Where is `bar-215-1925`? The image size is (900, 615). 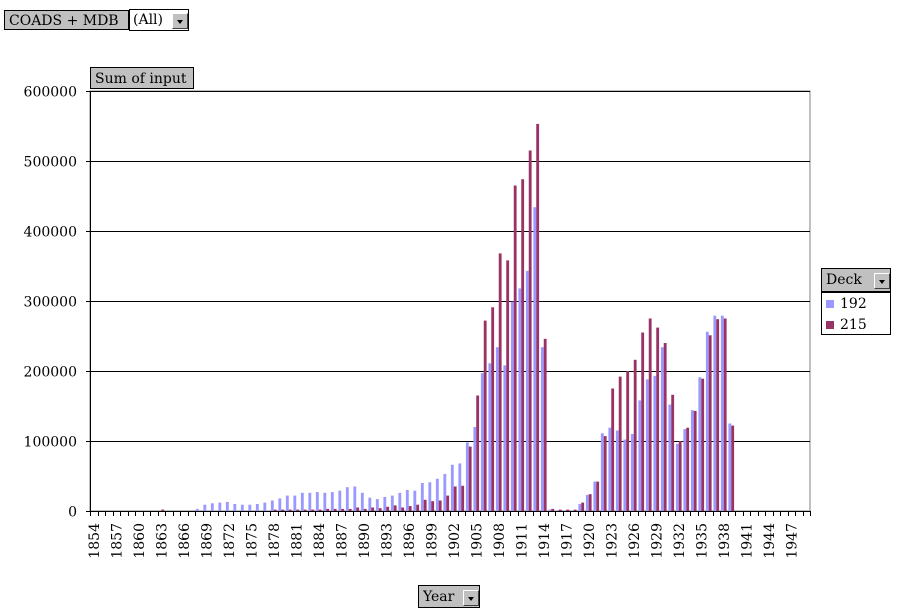
bar-215-1925 is located at coordinates (628, 441).